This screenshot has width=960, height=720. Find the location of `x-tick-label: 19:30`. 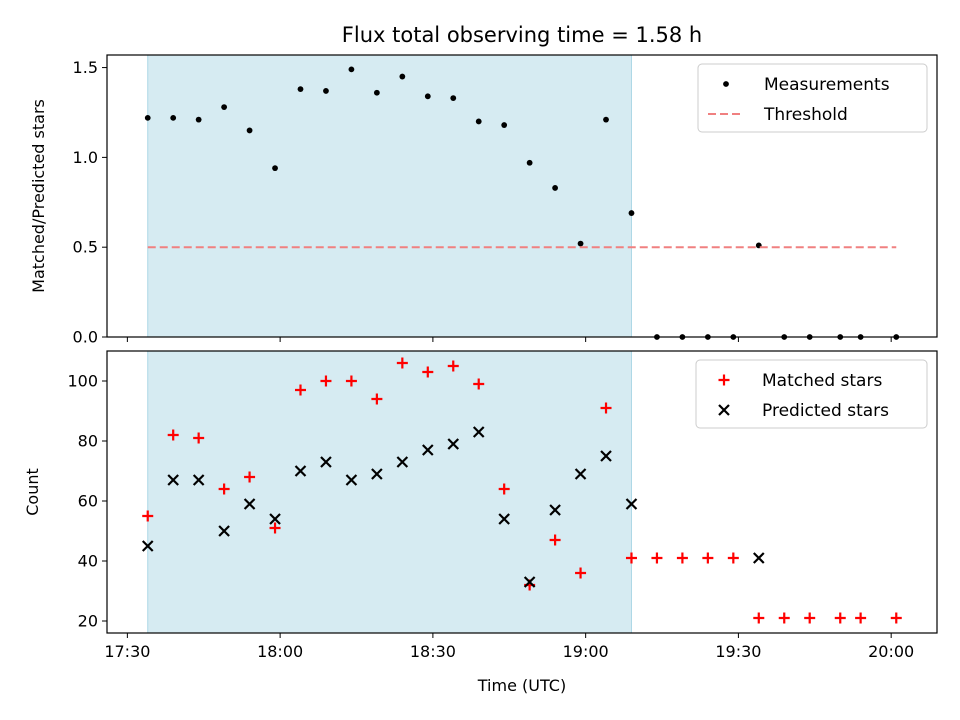

x-tick-label: 19:30 is located at coordinates (738, 651).